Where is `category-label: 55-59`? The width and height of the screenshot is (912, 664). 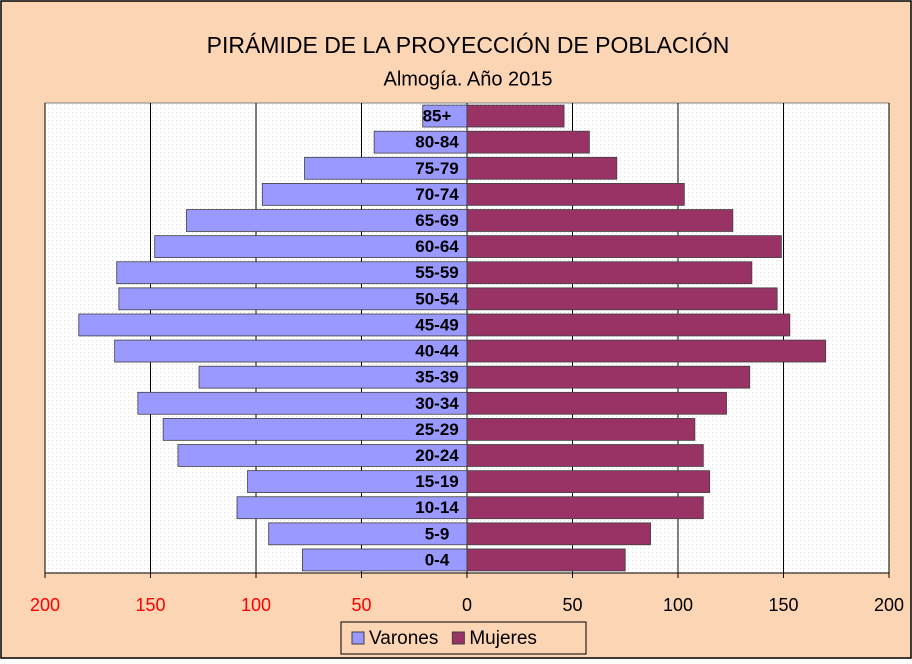
category-label: 55-59 is located at coordinates (436, 272).